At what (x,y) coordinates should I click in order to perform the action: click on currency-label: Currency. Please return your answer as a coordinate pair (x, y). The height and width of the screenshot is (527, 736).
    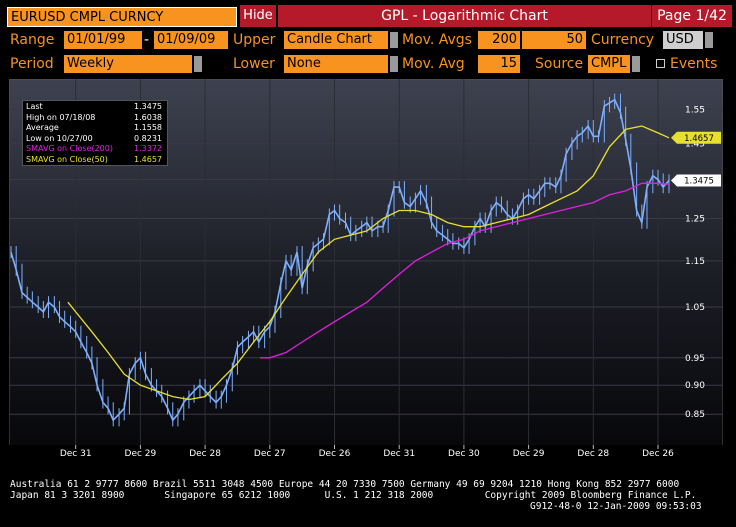
    Looking at the image, I should click on (623, 40).